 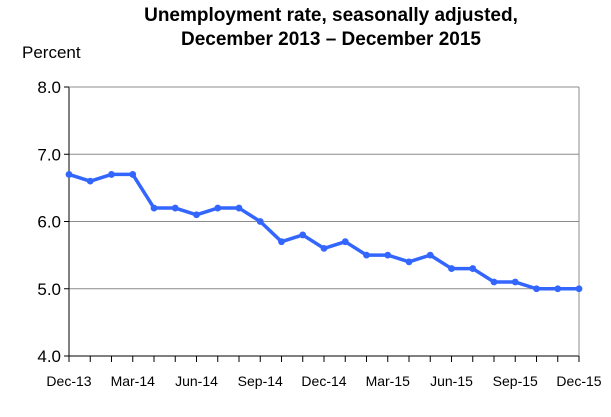 I want to click on y-tick-label: 6.0, so click(x=49, y=222).